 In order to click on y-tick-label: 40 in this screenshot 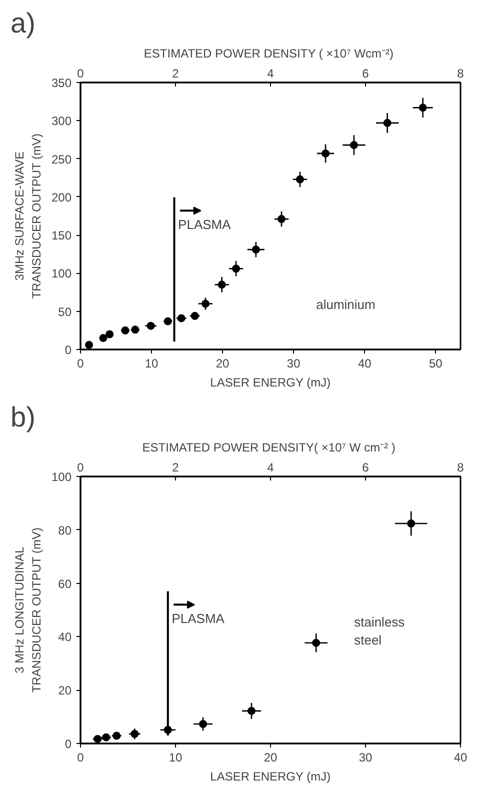, I will do `click(65, 637)`.